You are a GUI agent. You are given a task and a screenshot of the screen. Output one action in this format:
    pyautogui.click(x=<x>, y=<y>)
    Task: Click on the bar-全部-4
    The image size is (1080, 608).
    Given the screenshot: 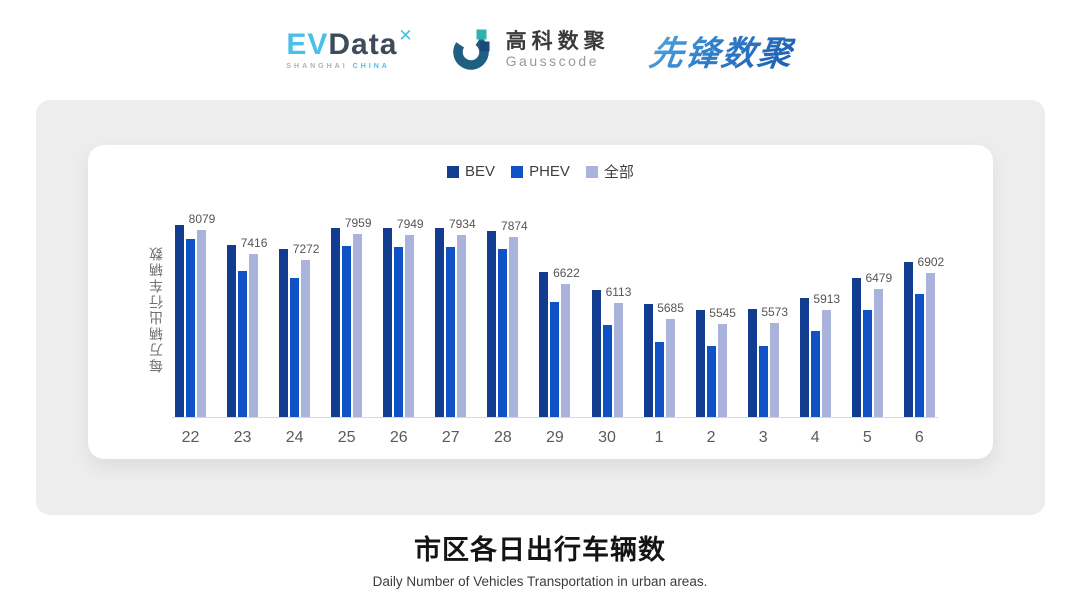 What is the action you would take?
    pyautogui.click(x=826, y=364)
    